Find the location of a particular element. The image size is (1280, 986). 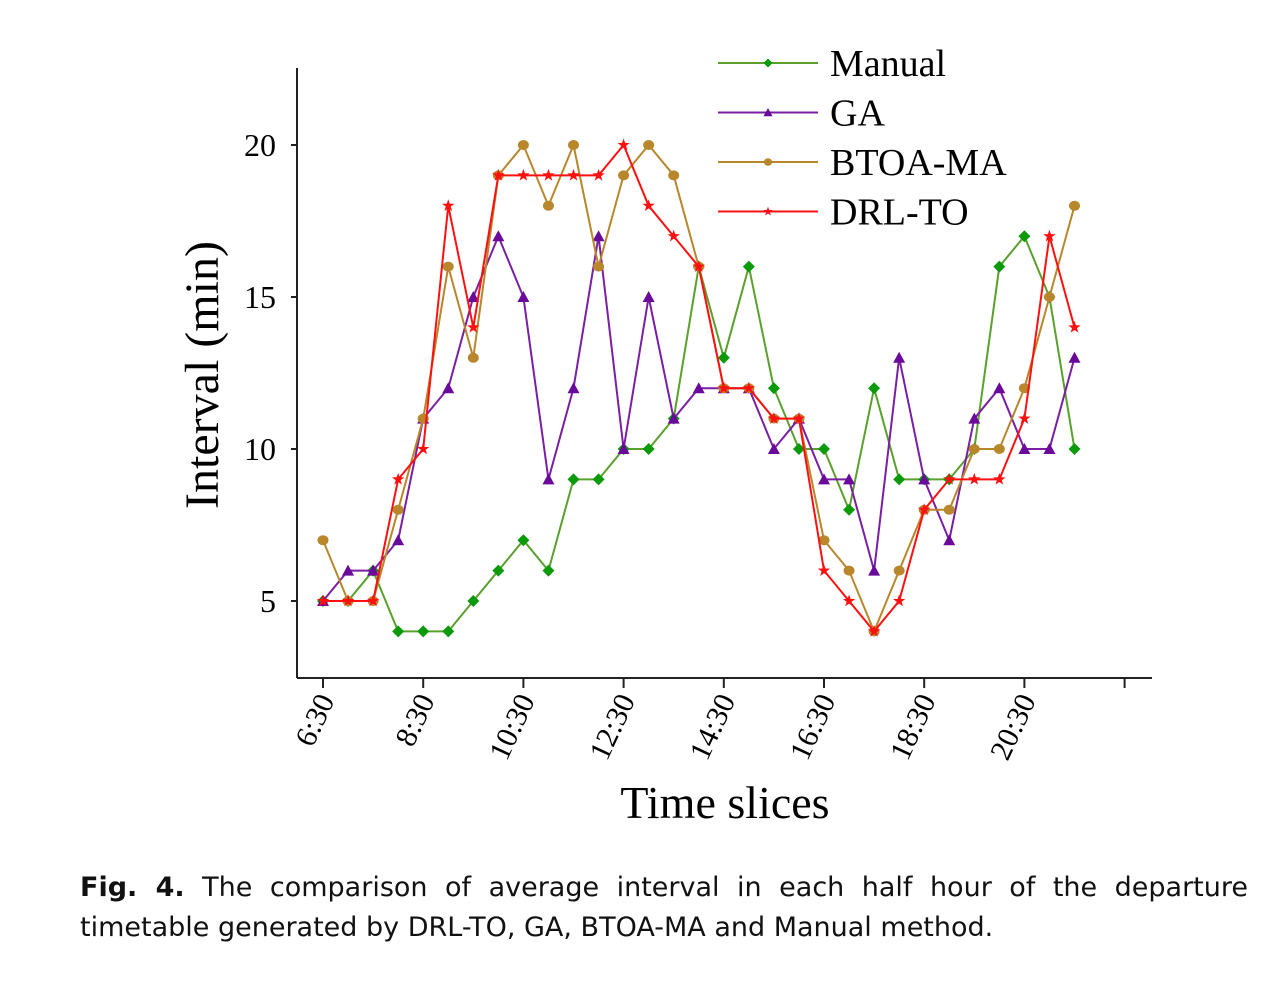

x-axis-label: Time slices is located at coordinates (724, 802).